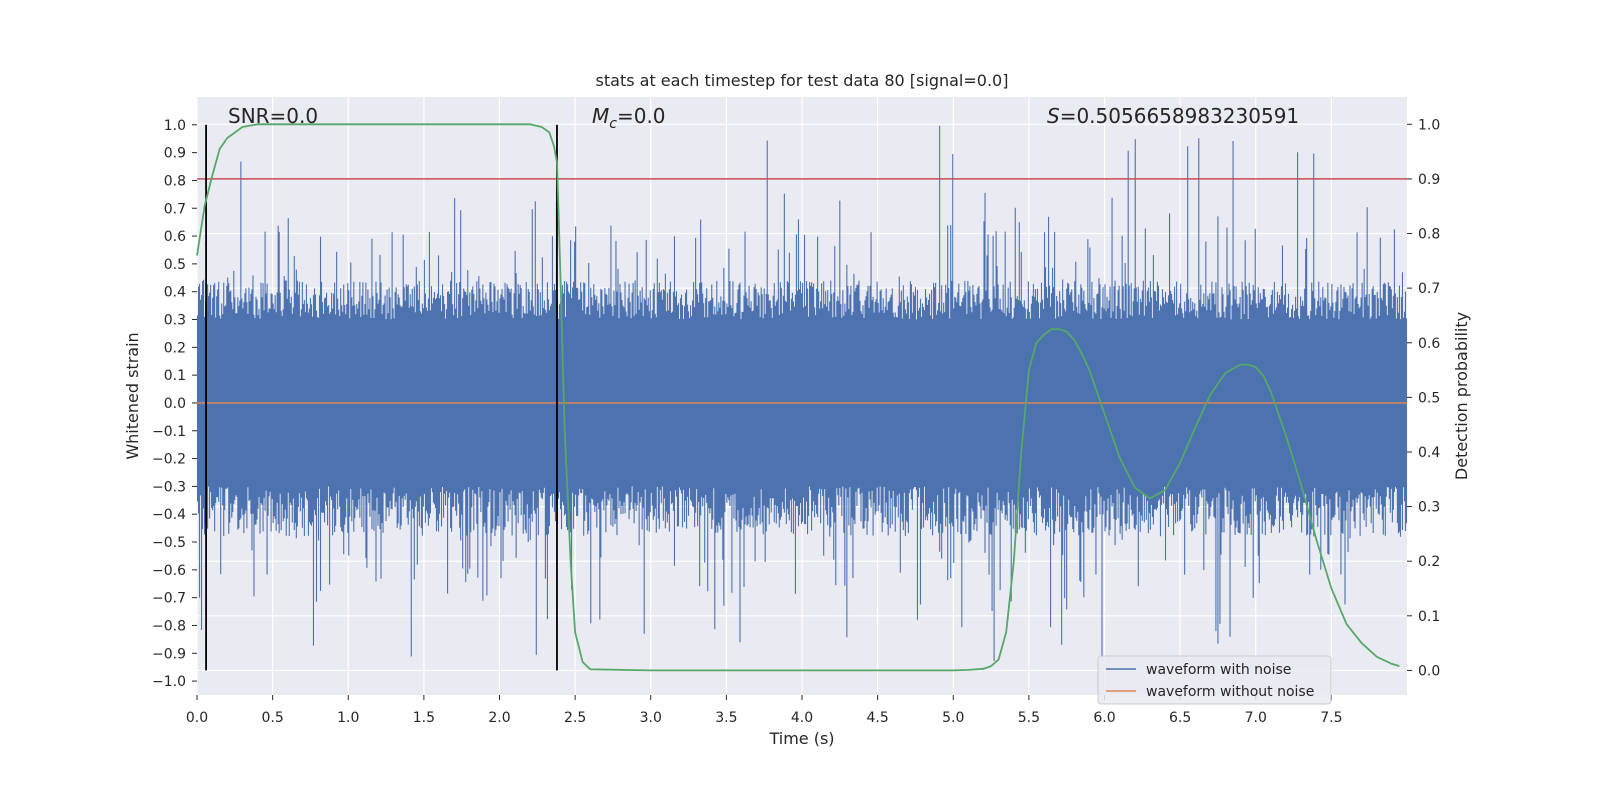 Image resolution: width=1600 pixels, height=800 pixels. Describe the element at coordinates (726, 718) in the screenshot. I see `x-tick-label-7: 3.5` at that location.